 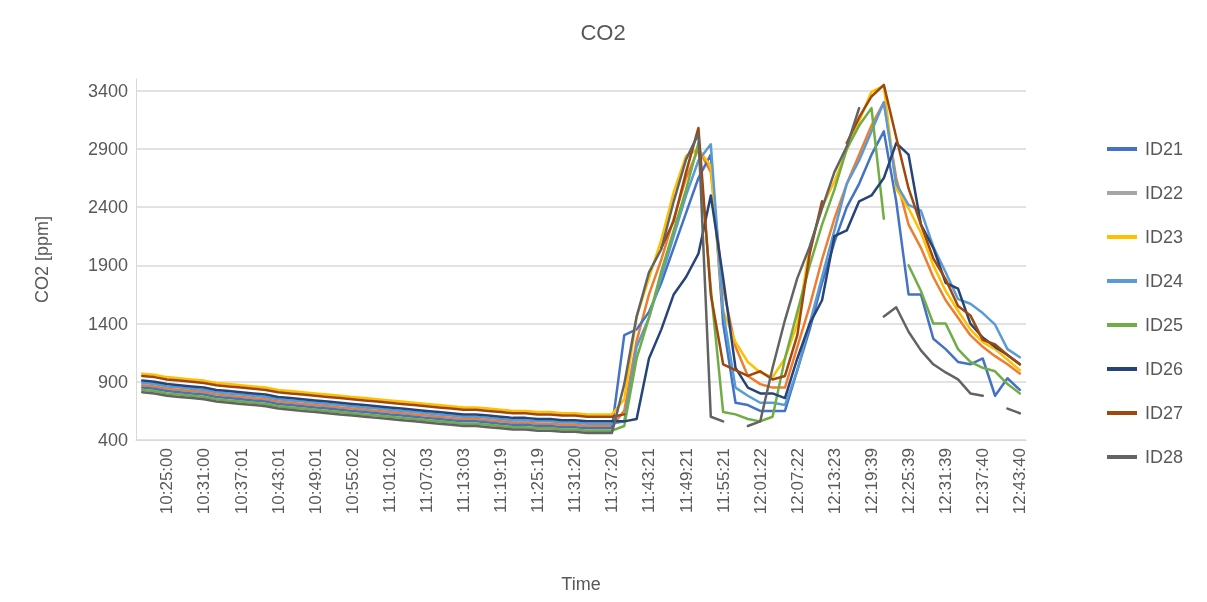 I want to click on x-tick-label: 11:01:02, so click(x=389, y=480).